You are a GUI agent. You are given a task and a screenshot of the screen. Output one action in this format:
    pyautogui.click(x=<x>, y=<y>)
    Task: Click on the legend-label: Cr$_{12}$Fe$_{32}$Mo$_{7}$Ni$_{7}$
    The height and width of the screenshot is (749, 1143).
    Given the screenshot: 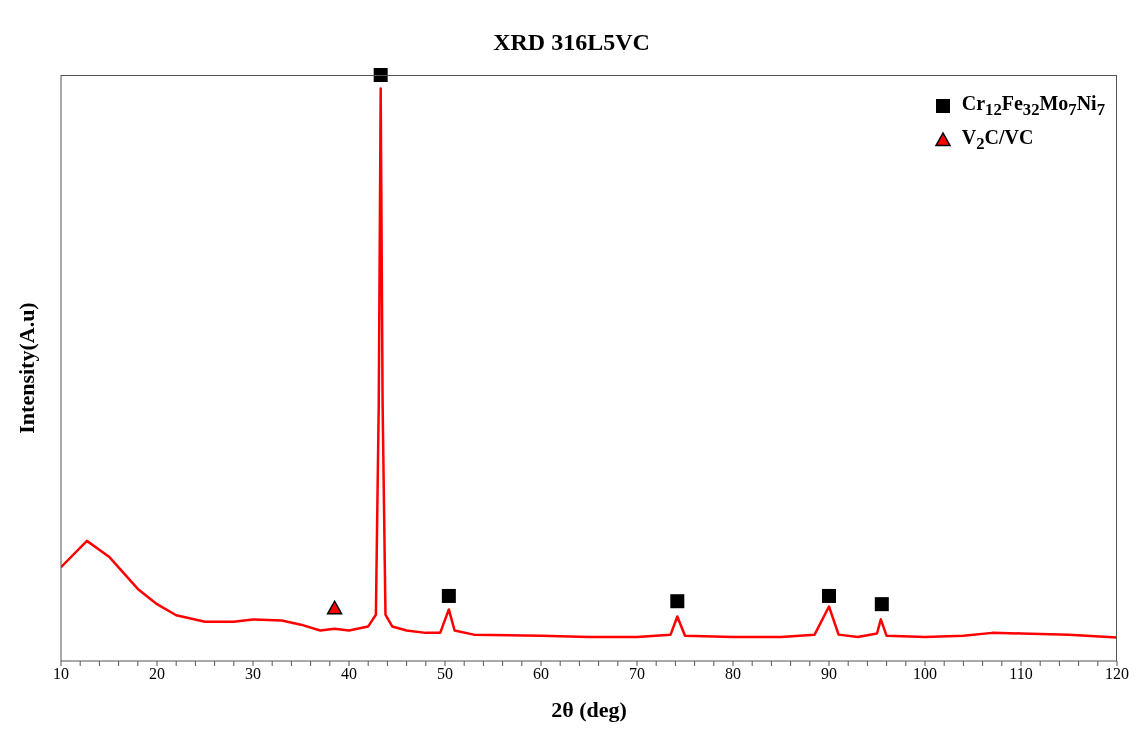 What is the action you would take?
    pyautogui.click(x=1033, y=106)
    